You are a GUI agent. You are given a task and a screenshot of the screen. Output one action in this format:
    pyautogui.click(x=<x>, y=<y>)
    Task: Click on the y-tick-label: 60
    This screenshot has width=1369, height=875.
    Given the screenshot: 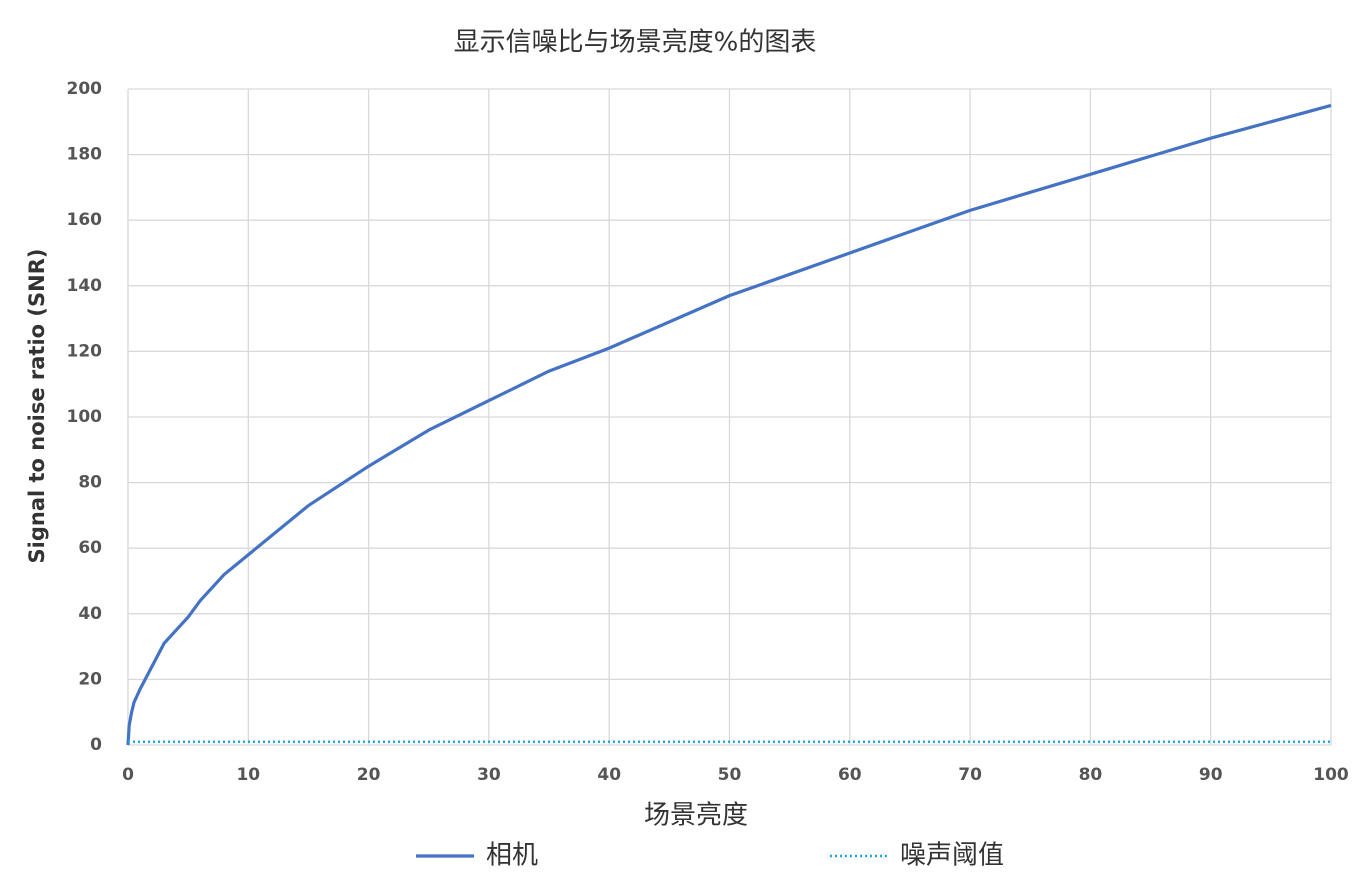 What is the action you would take?
    pyautogui.click(x=90, y=548)
    